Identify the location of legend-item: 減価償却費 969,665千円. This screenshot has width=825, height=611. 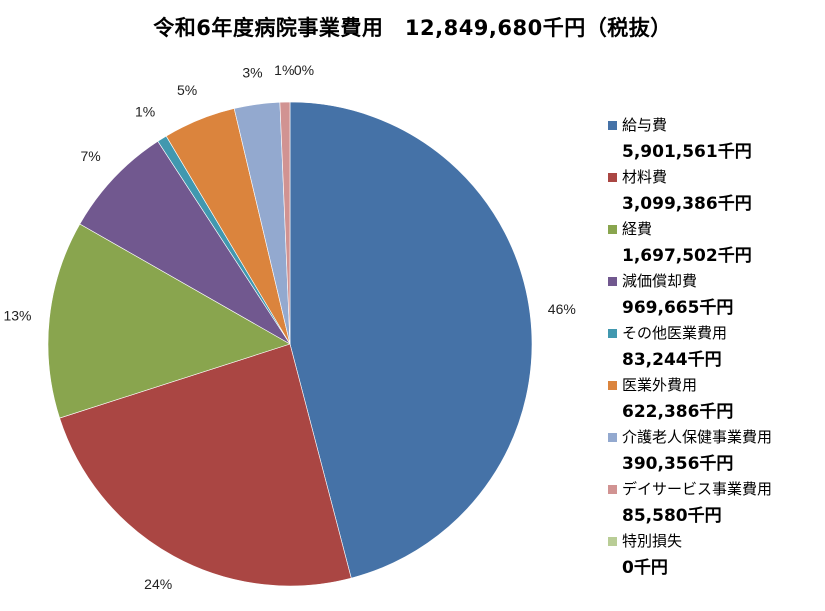
(715, 296).